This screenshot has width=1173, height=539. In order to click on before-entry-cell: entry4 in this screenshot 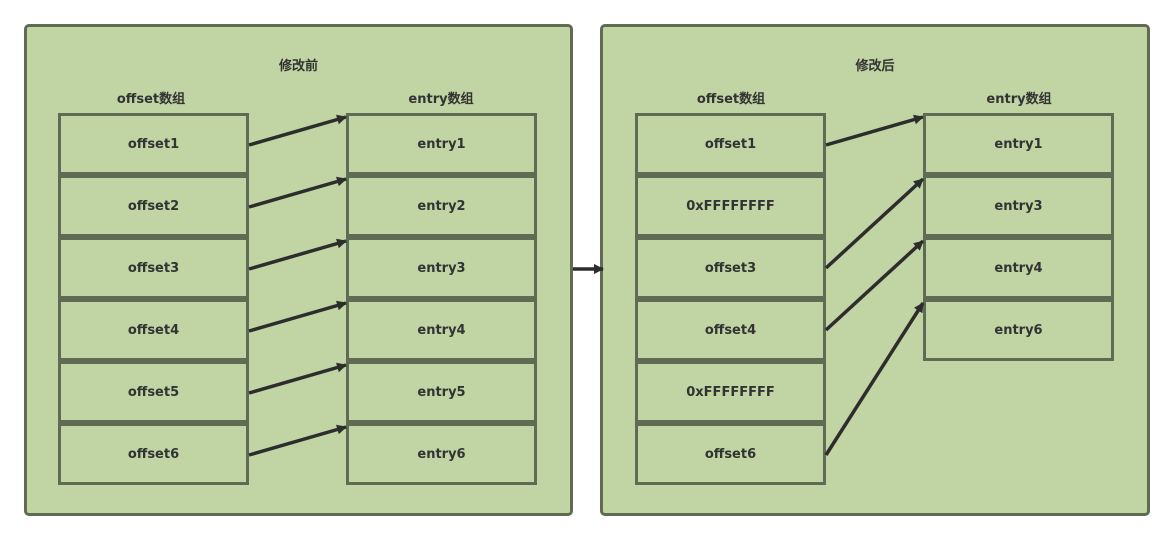, I will do `click(441, 330)`.